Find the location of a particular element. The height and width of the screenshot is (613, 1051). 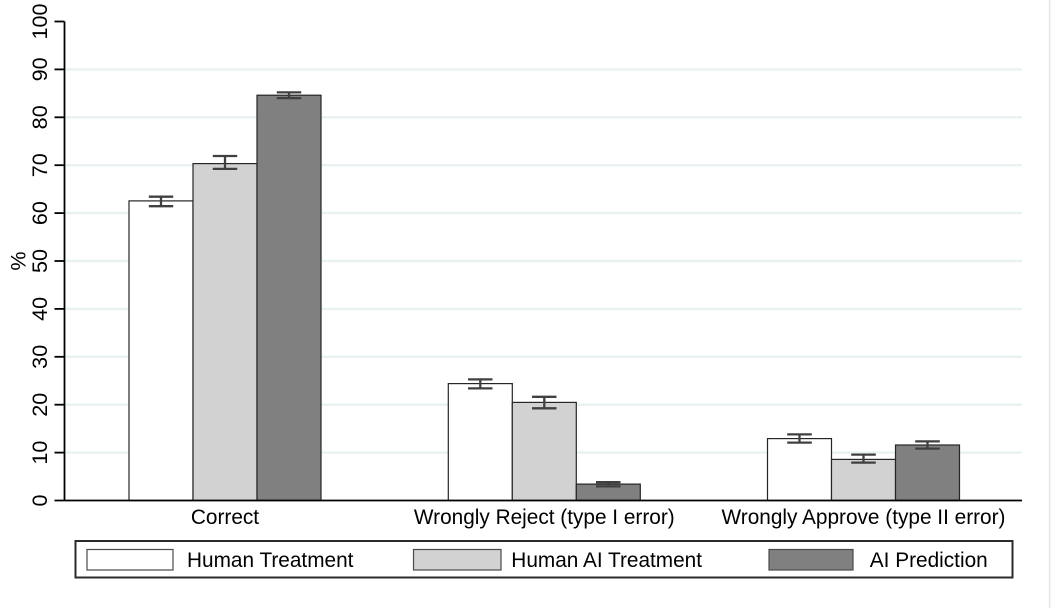

svg-text: 60 is located at coordinates (39, 213).